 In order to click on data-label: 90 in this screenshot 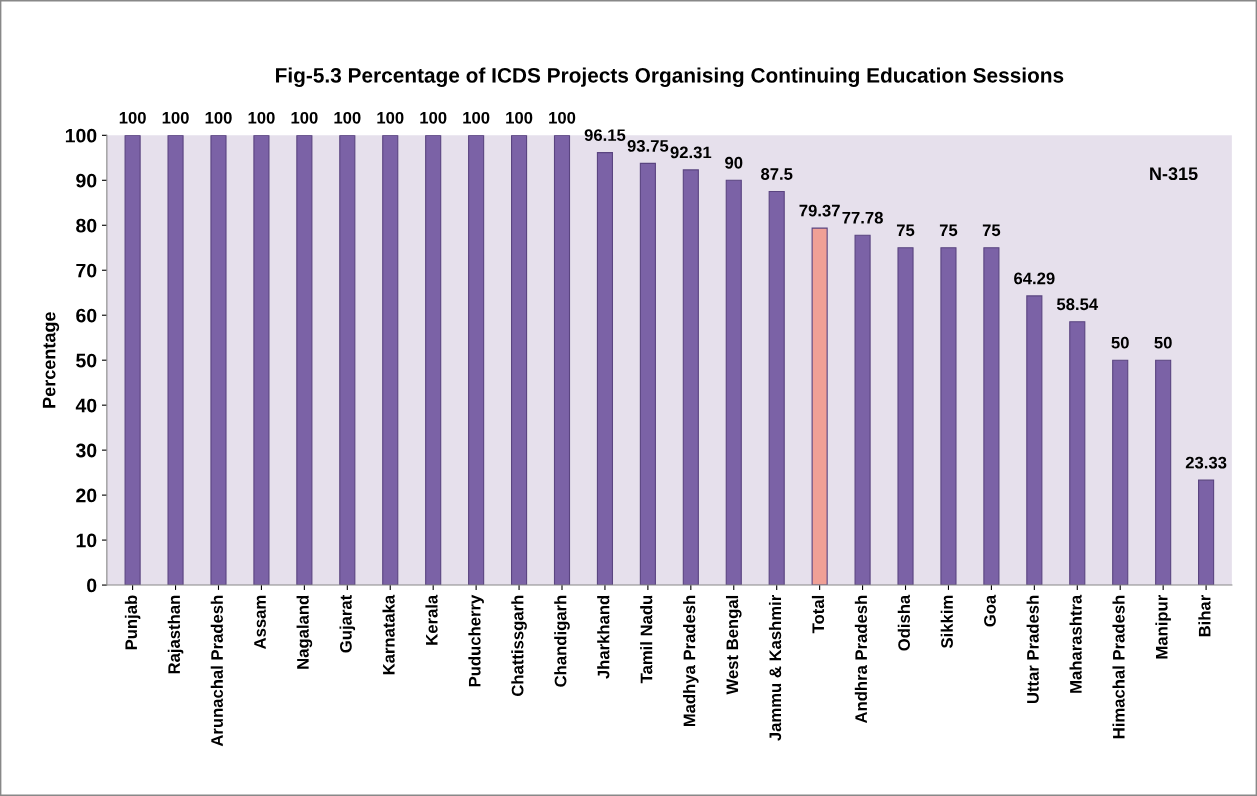, I will do `click(734, 162)`.